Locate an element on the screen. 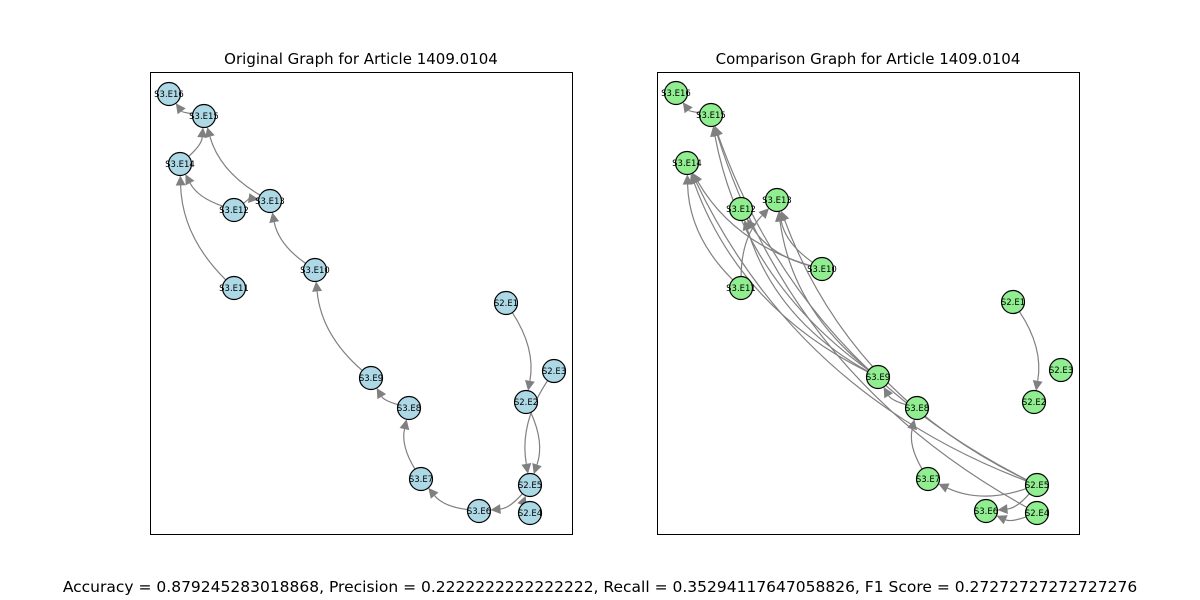 The width and height of the screenshot is (1200, 600). node-label: S3.E16 is located at coordinates (676, 94).